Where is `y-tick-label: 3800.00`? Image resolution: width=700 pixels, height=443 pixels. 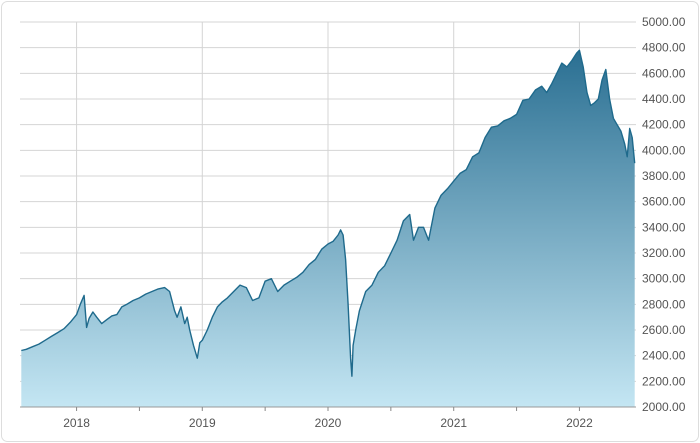
y-tick-label: 3800.00 is located at coordinates (664, 176).